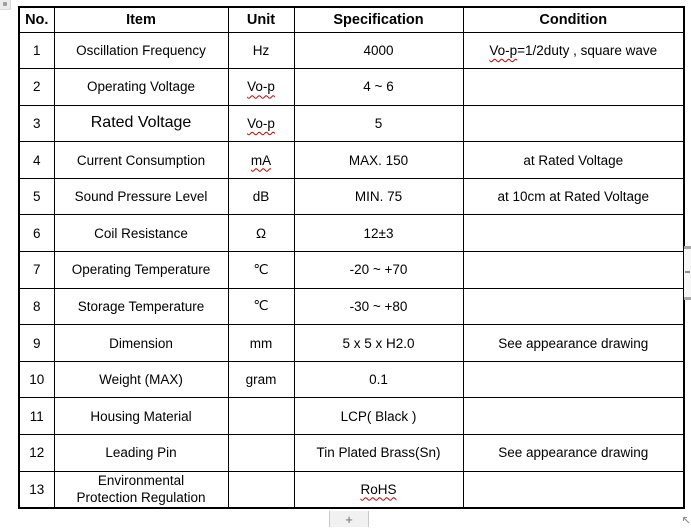 This screenshot has height=530, width=691. I want to click on cell-no: 6, so click(36, 233).